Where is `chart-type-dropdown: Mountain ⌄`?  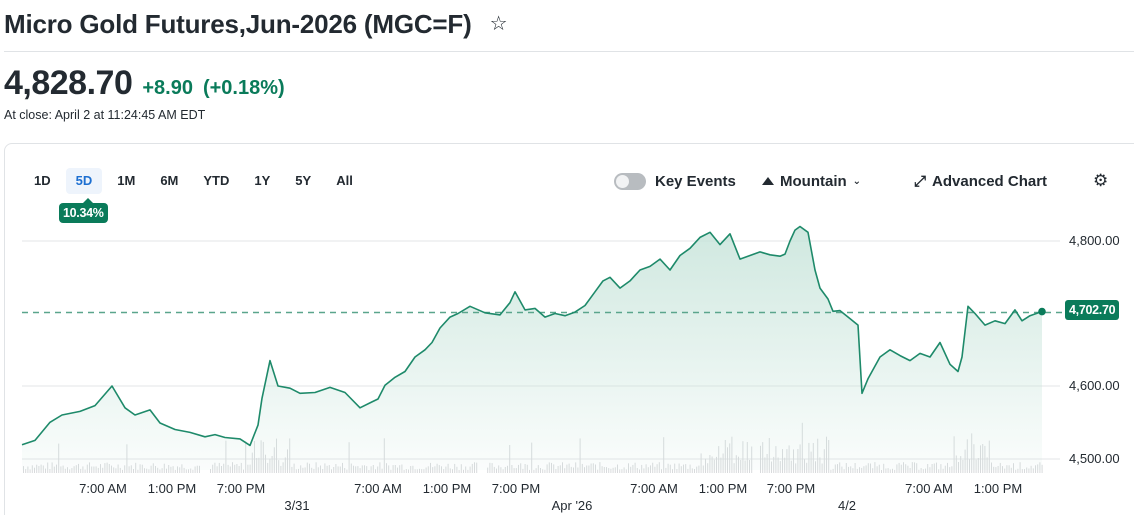
chart-type-dropdown: Mountain ⌄ is located at coordinates (811, 181).